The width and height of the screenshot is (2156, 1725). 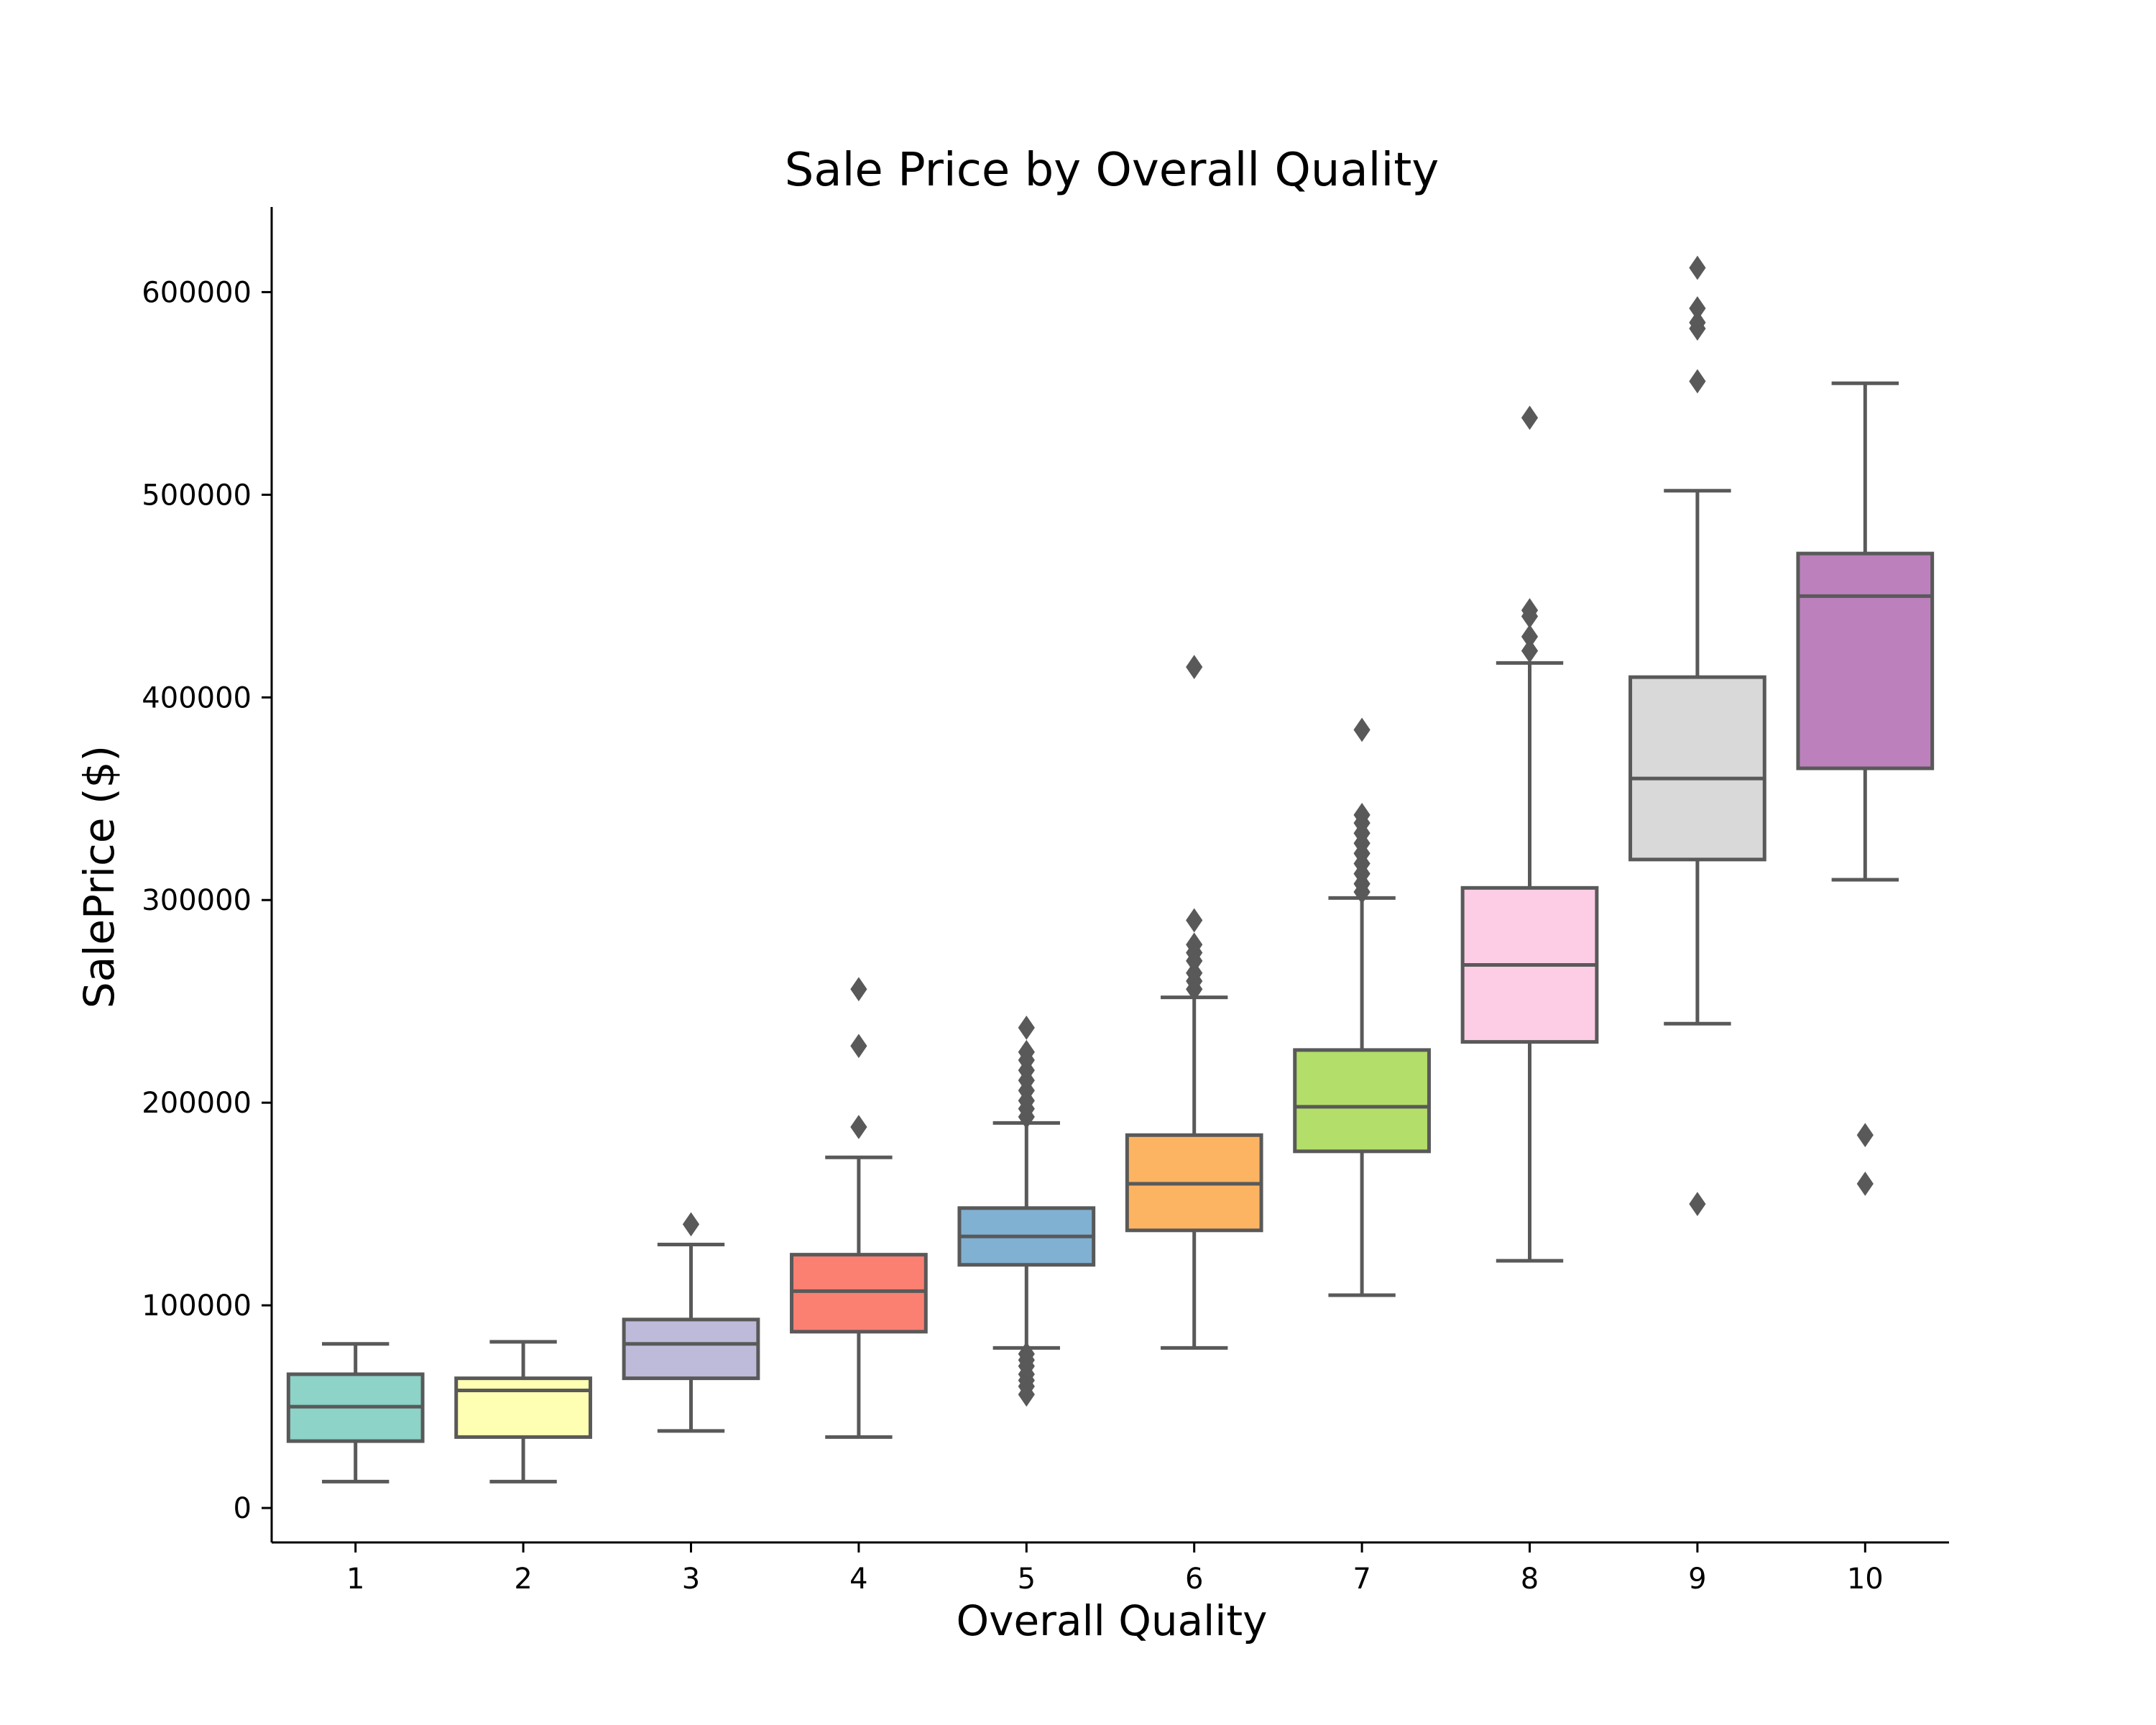 I want to click on x-tick-label: 1, so click(x=355, y=1579).